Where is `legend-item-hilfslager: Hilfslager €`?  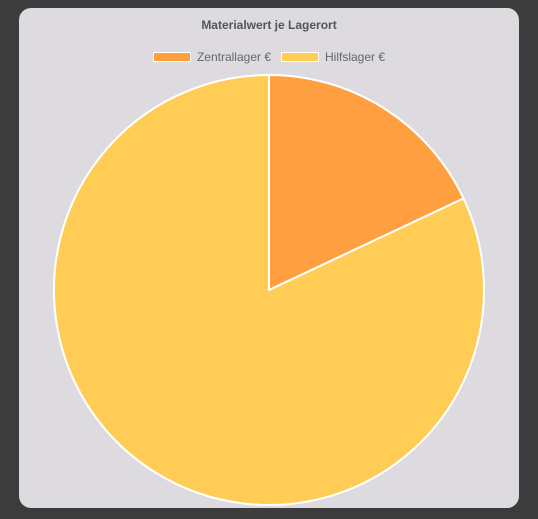 legend-item-hilfslager: Hilfslager € is located at coordinates (333, 57).